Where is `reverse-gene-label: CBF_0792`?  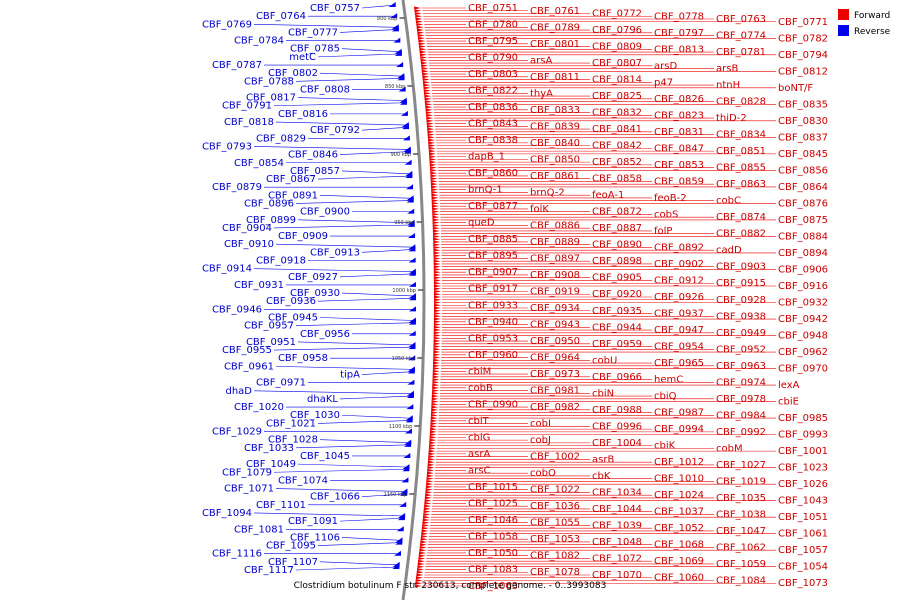
reverse-gene-label: CBF_0792 is located at coordinates (335, 130).